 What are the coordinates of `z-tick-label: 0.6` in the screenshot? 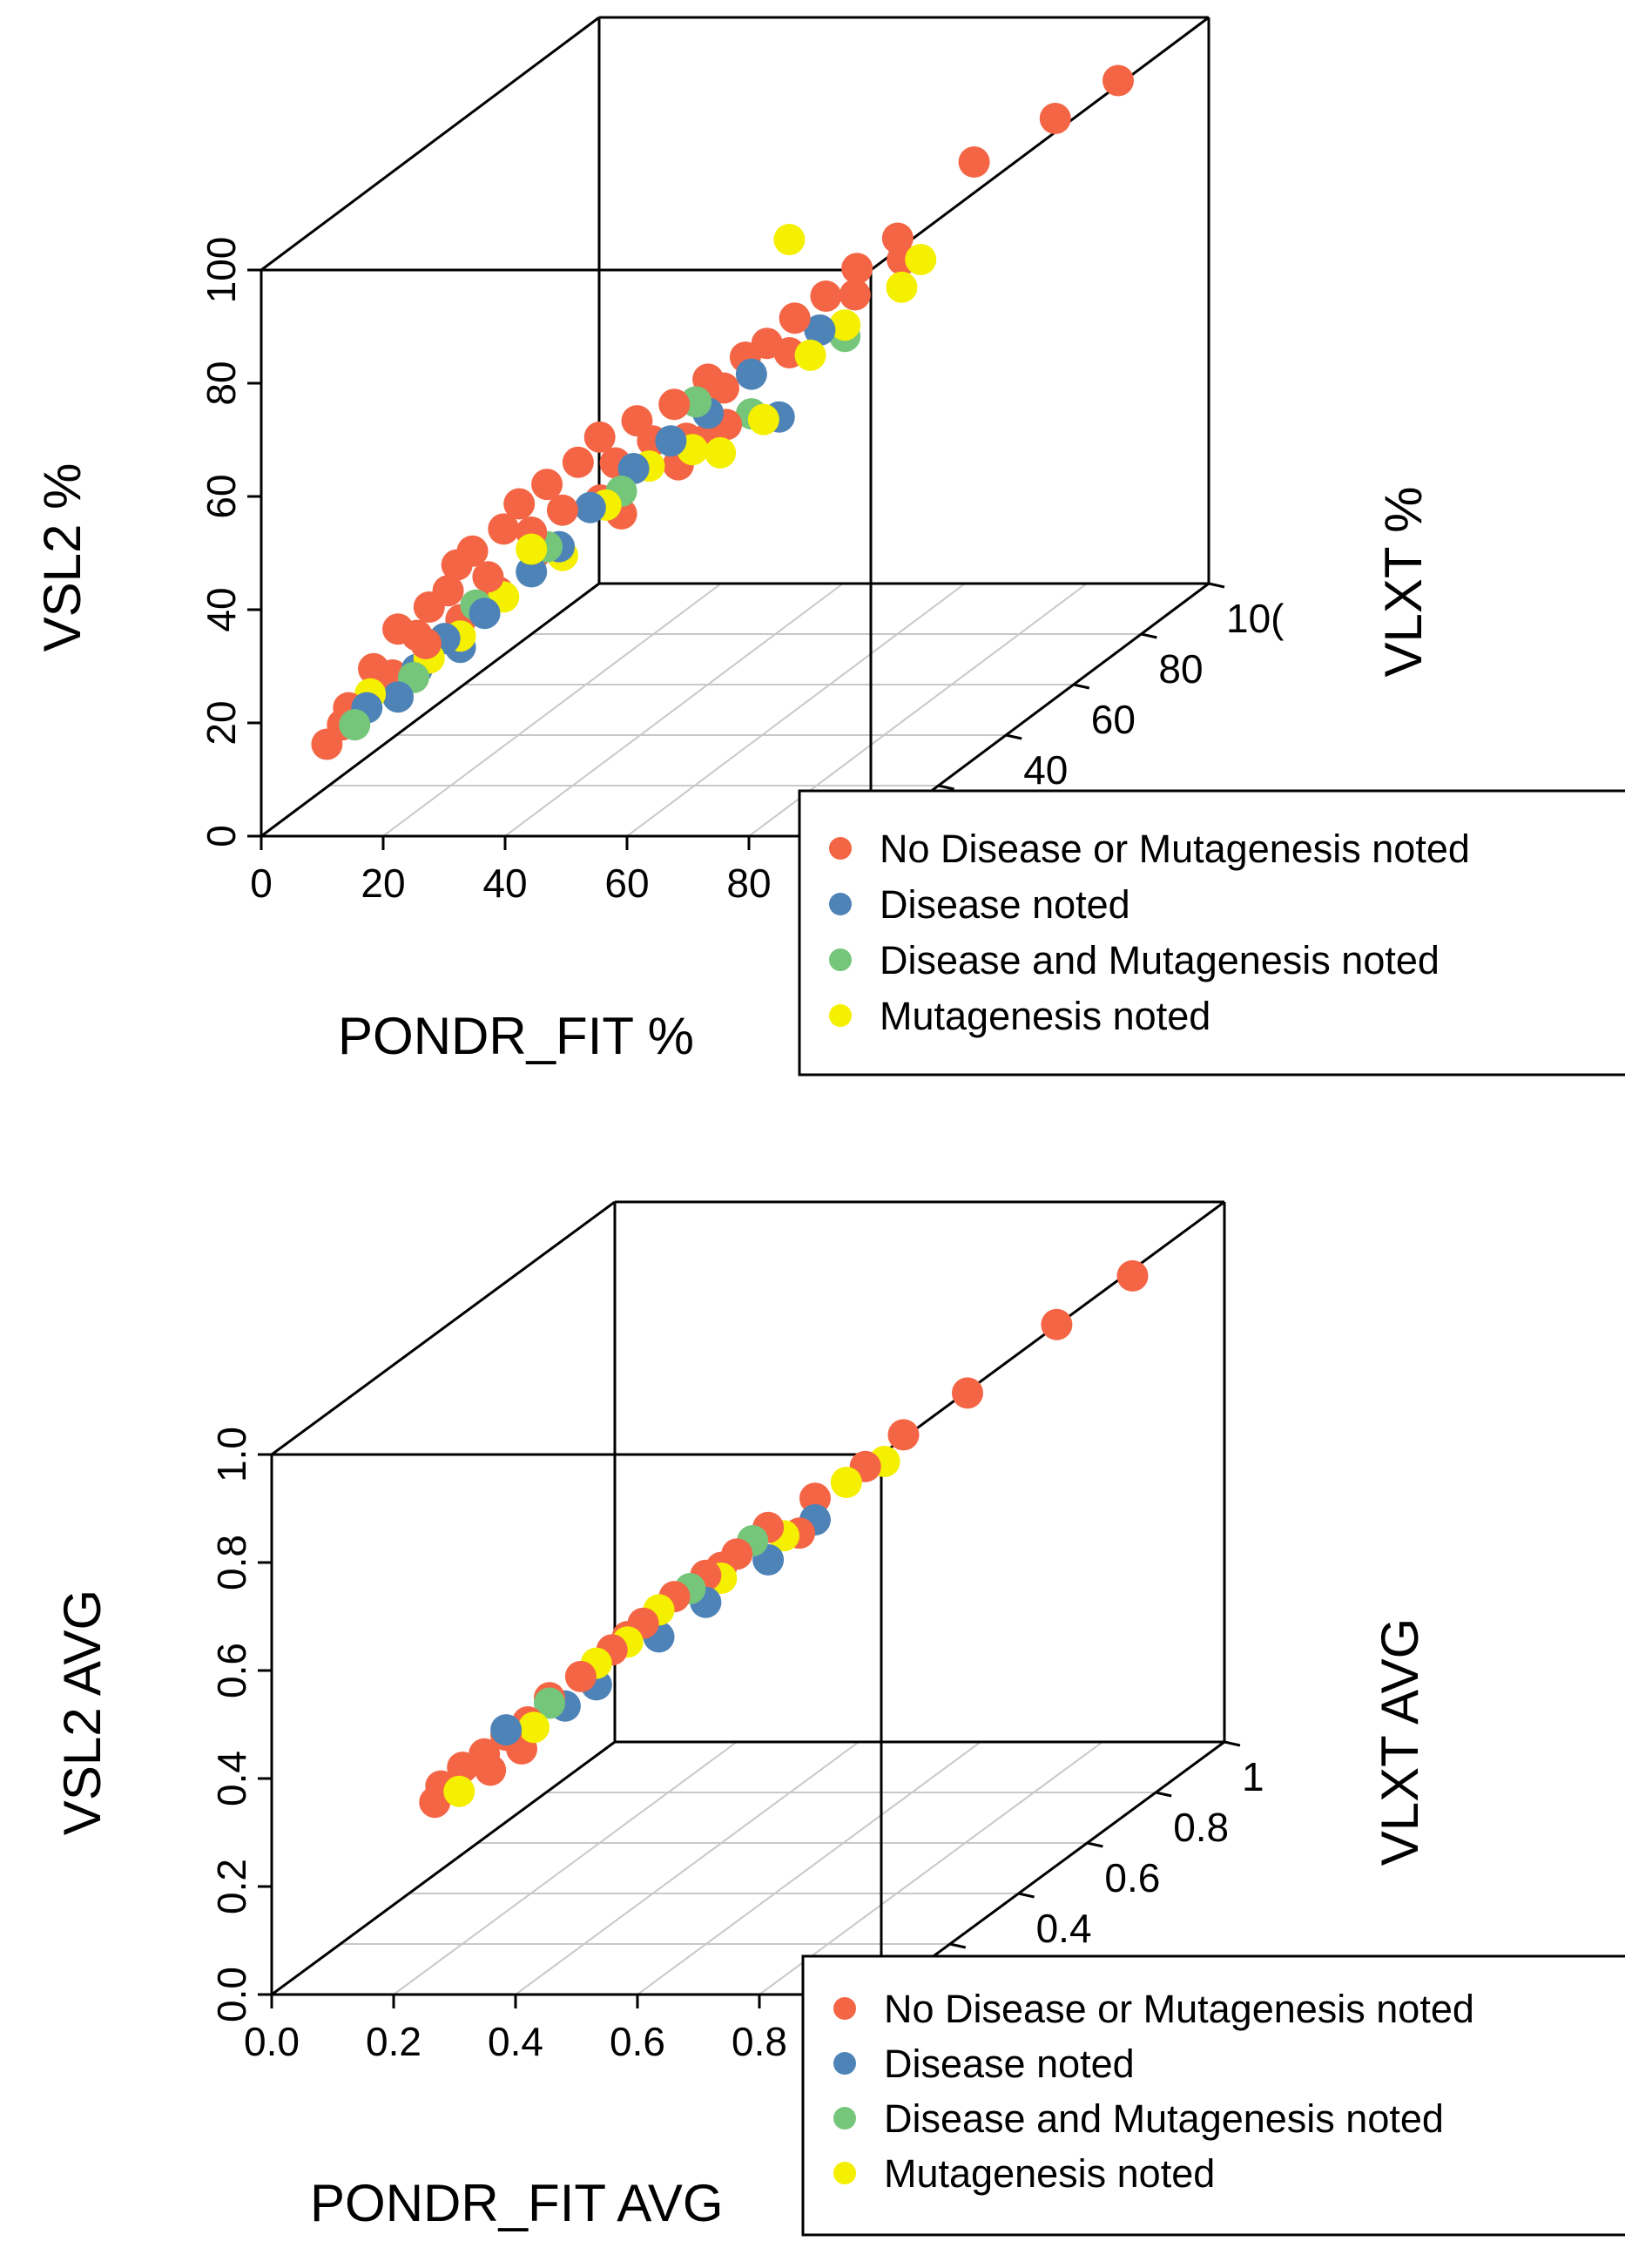 It's located at (231, 1670).